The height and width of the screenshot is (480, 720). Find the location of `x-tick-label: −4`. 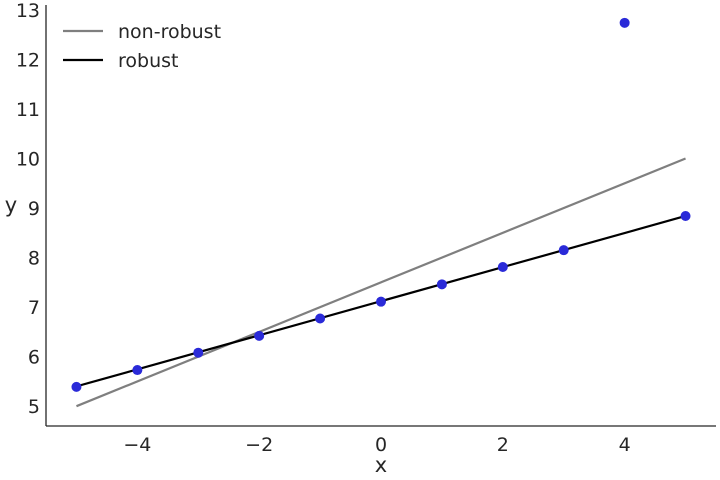

x-tick-label: −4 is located at coordinates (137, 445).